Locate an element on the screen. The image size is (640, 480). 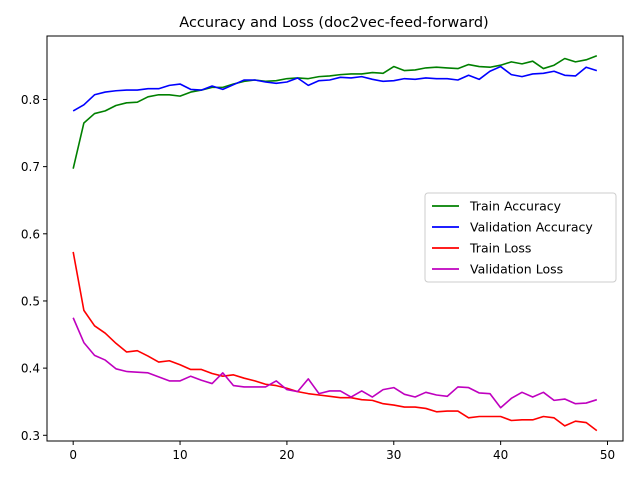
y-tick-label: 0.5 is located at coordinates (30, 301).